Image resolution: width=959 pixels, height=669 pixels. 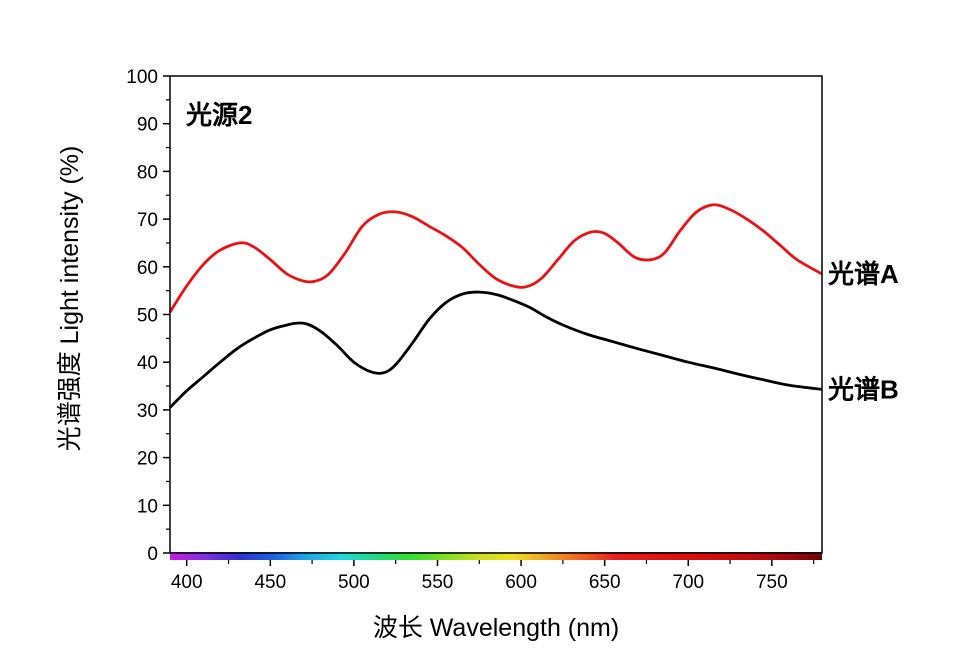 What do you see at coordinates (354, 582) in the screenshot?
I see `x-tick-label: 500` at bounding box center [354, 582].